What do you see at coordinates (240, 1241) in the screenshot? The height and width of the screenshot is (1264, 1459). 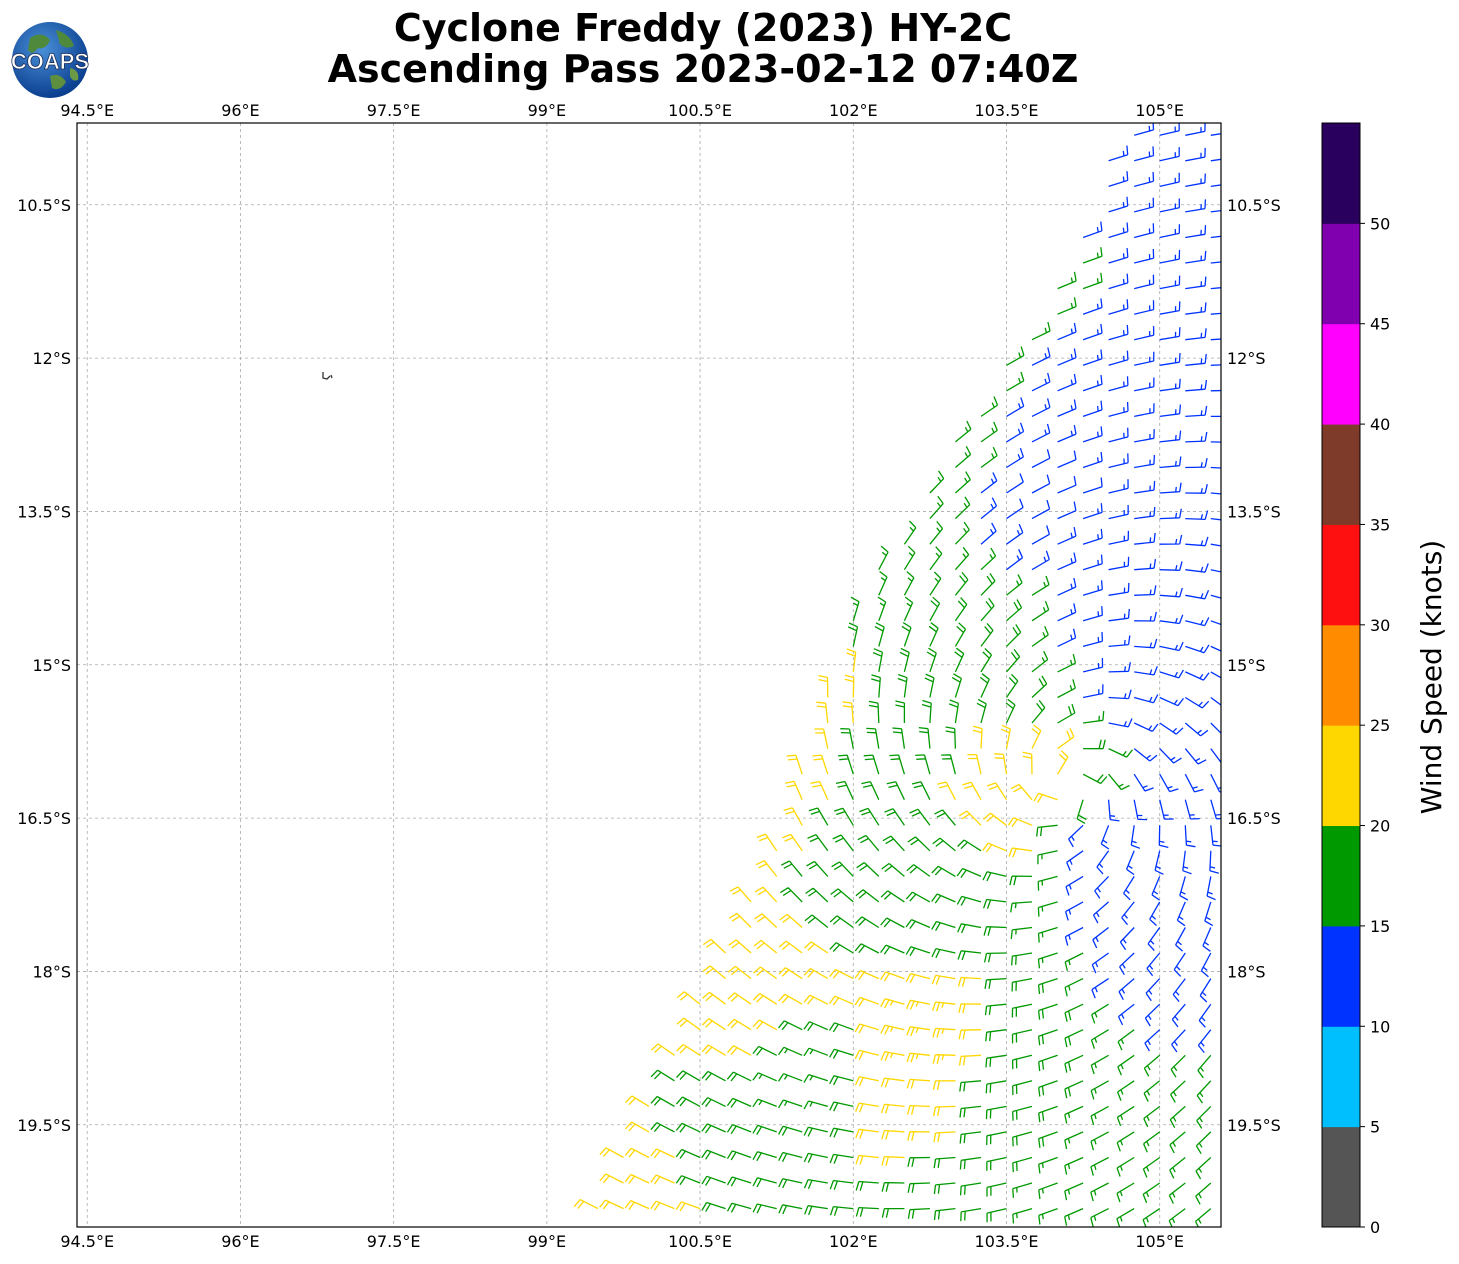 I see `x-tick-label-bottom: 96°E` at bounding box center [240, 1241].